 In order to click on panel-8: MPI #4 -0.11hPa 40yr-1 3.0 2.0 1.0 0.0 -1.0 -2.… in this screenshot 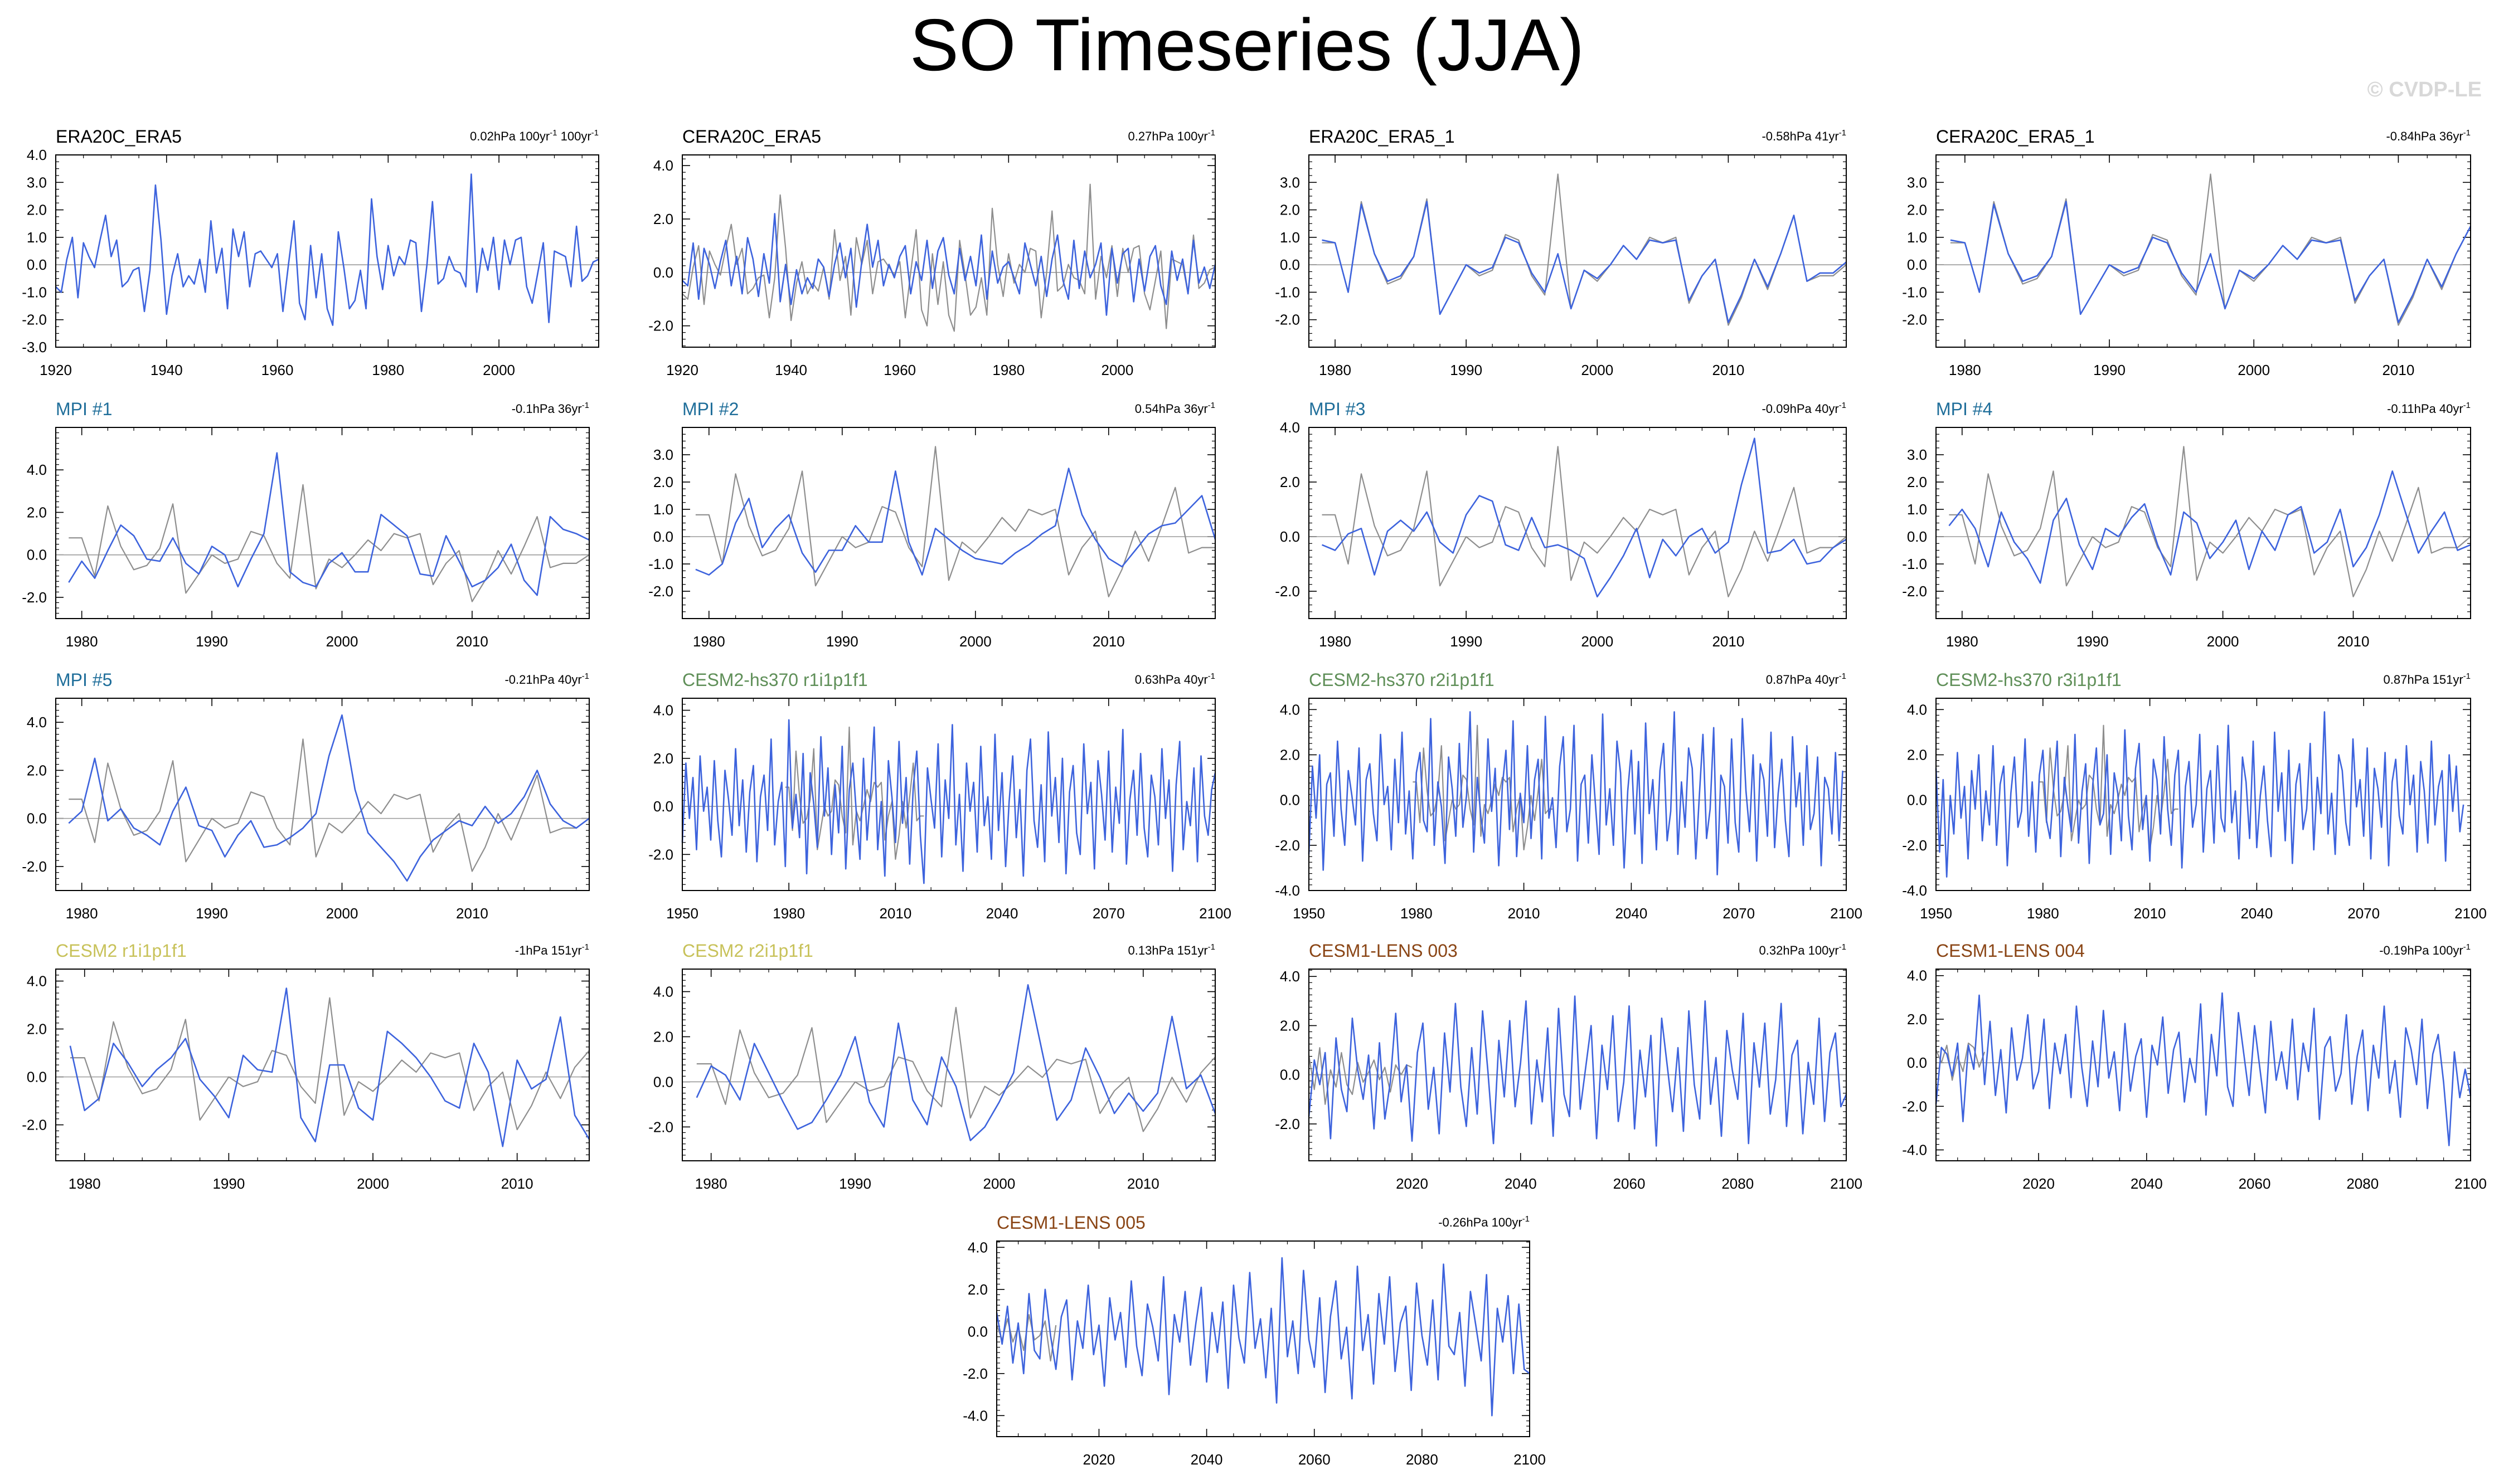, I will do `click(2186, 524)`.